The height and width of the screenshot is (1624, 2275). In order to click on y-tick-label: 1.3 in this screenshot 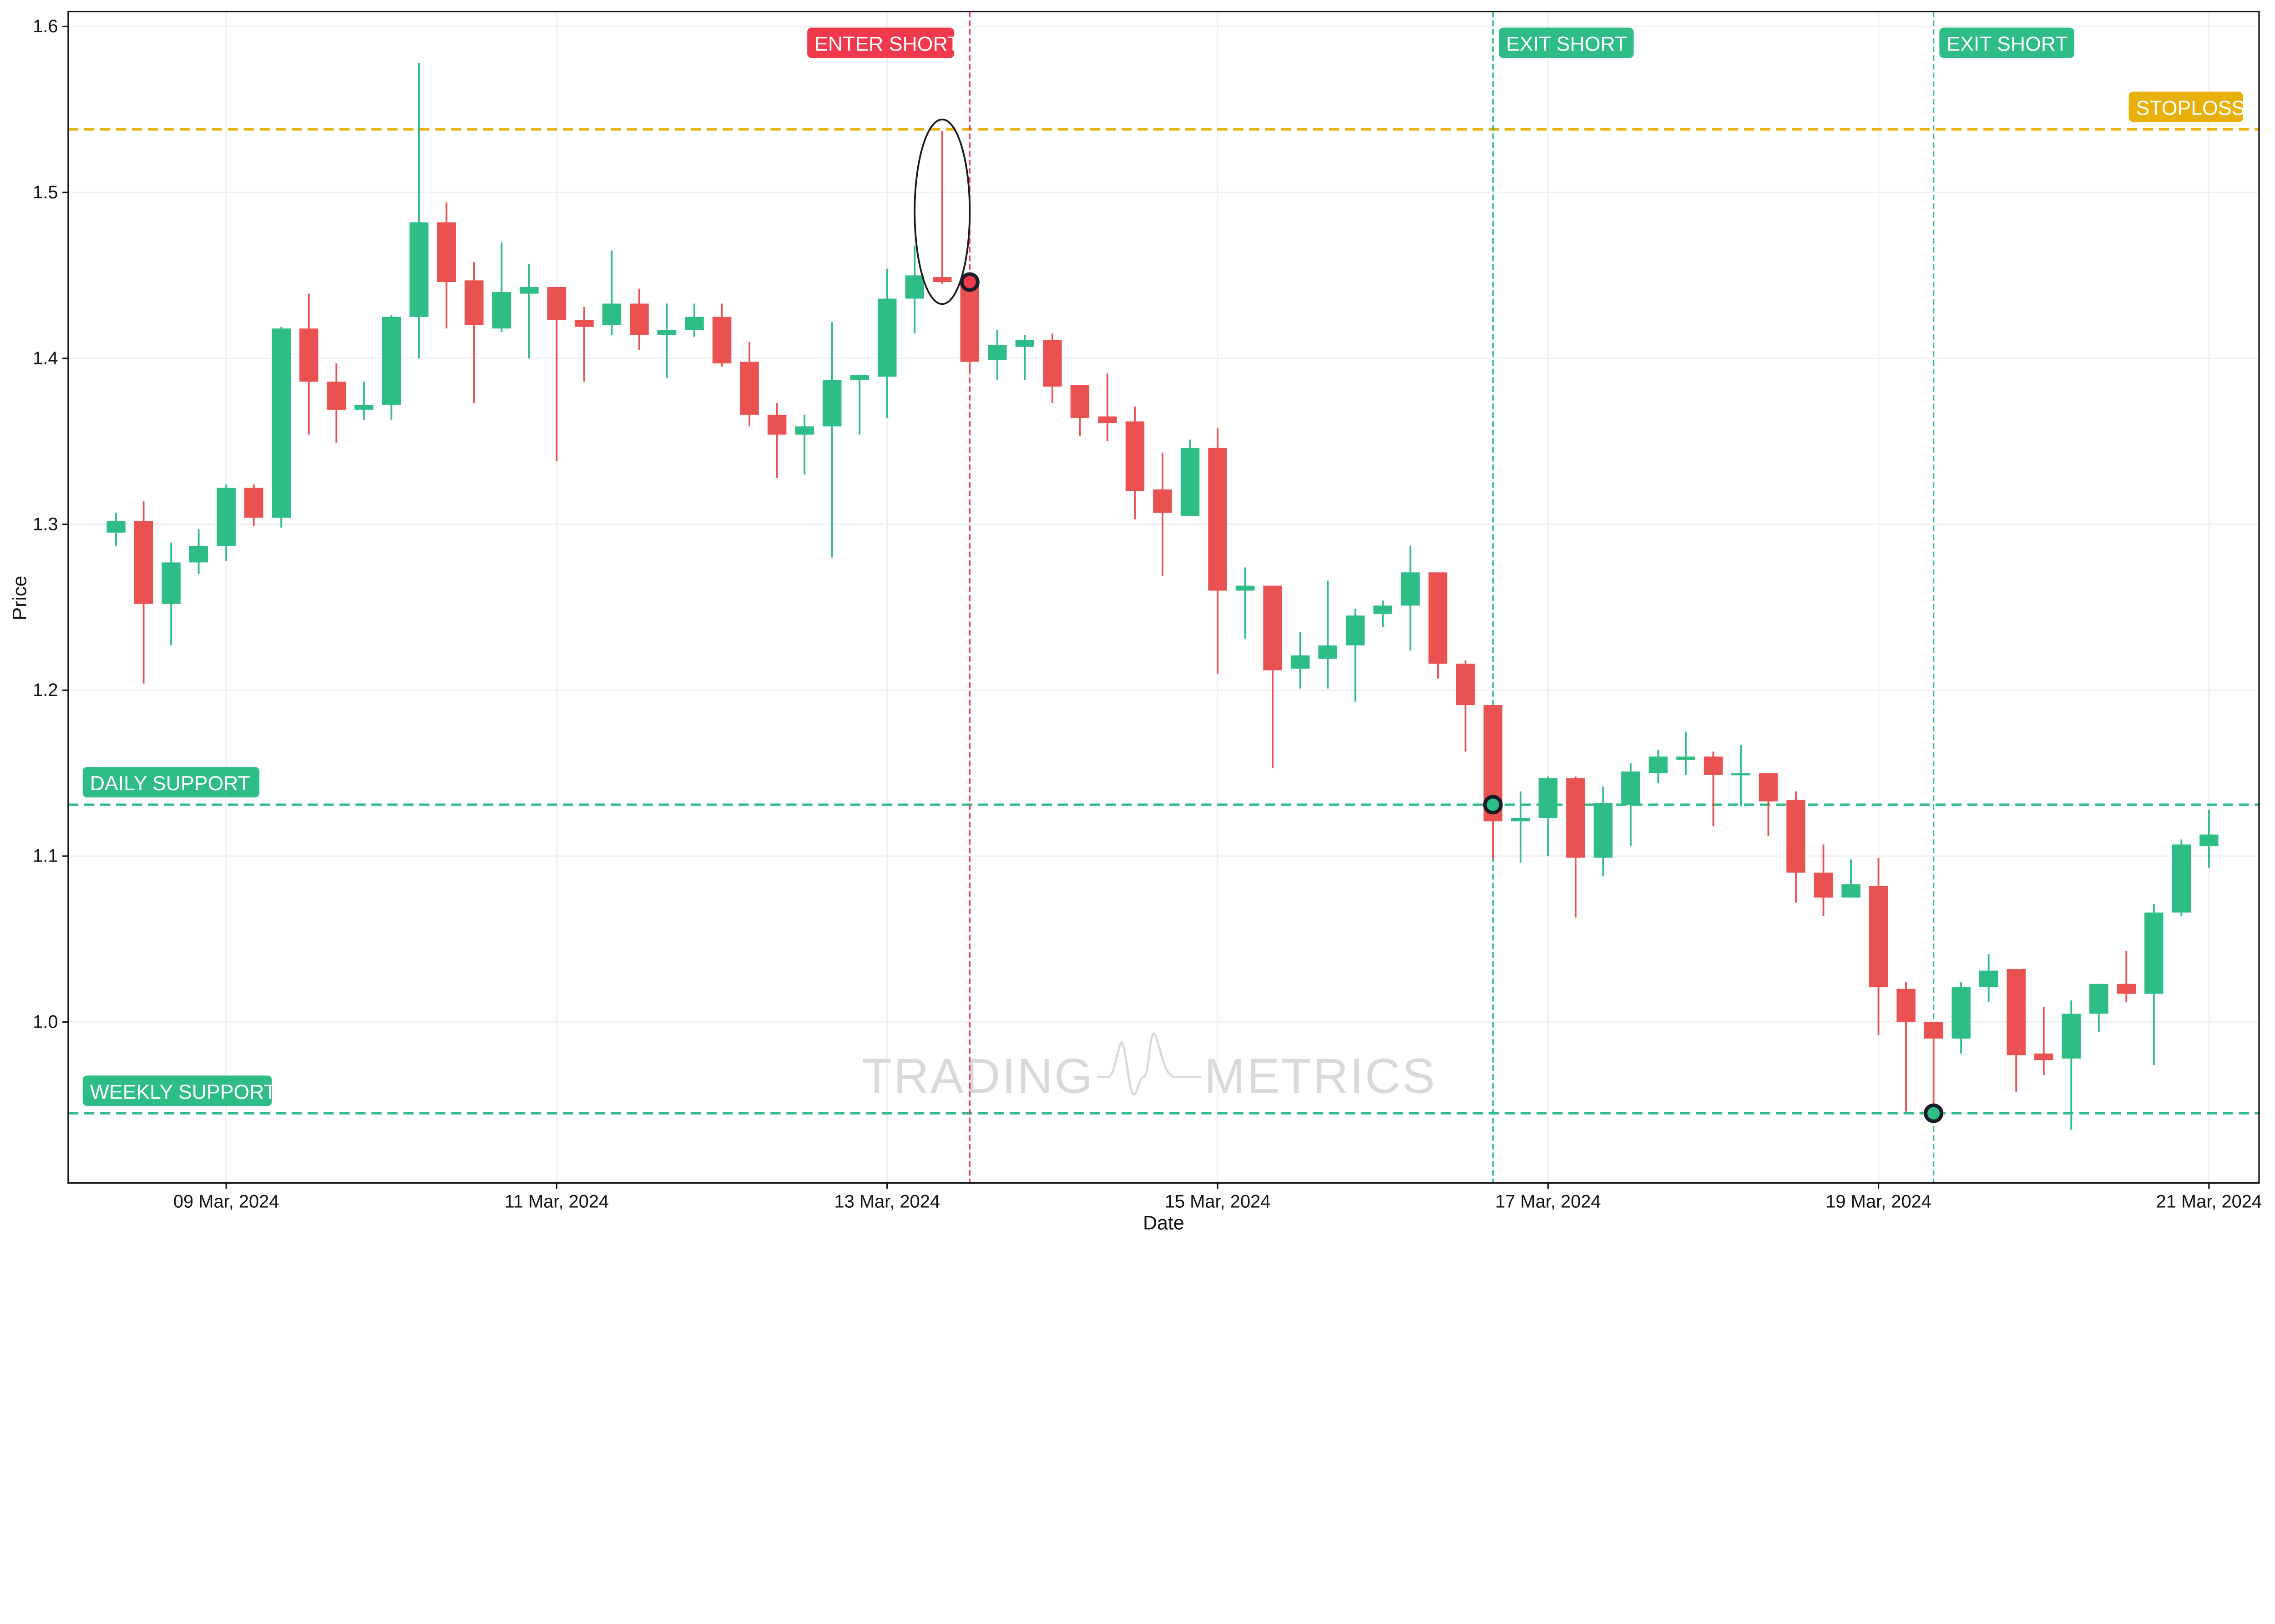, I will do `click(46, 524)`.